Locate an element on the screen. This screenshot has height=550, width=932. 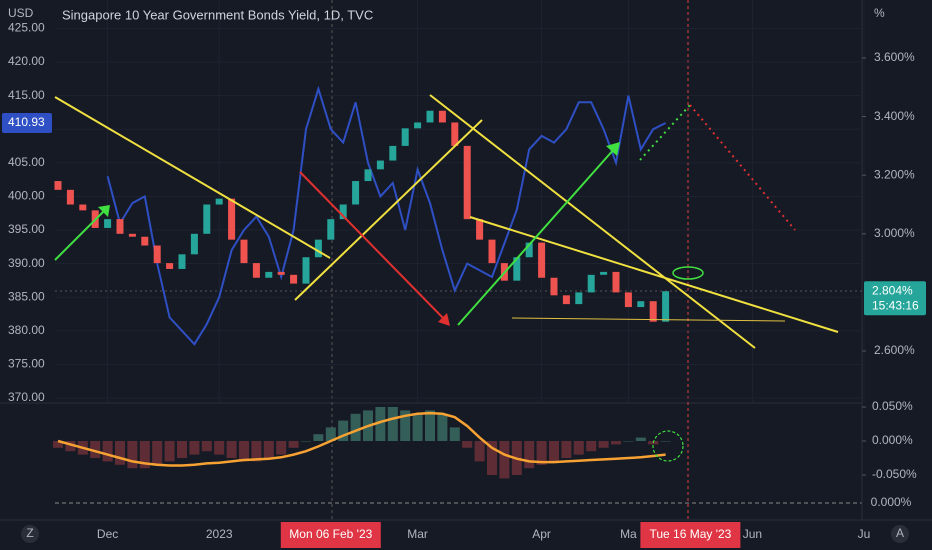
y-tick-label: 400.00 is located at coordinates (26, 196).